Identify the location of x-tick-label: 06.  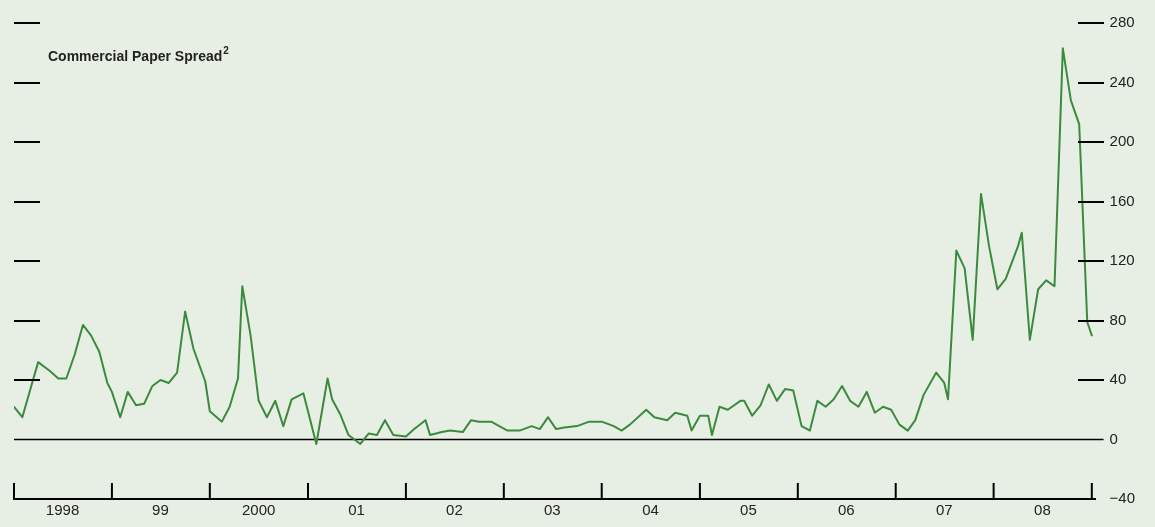
(846, 510).